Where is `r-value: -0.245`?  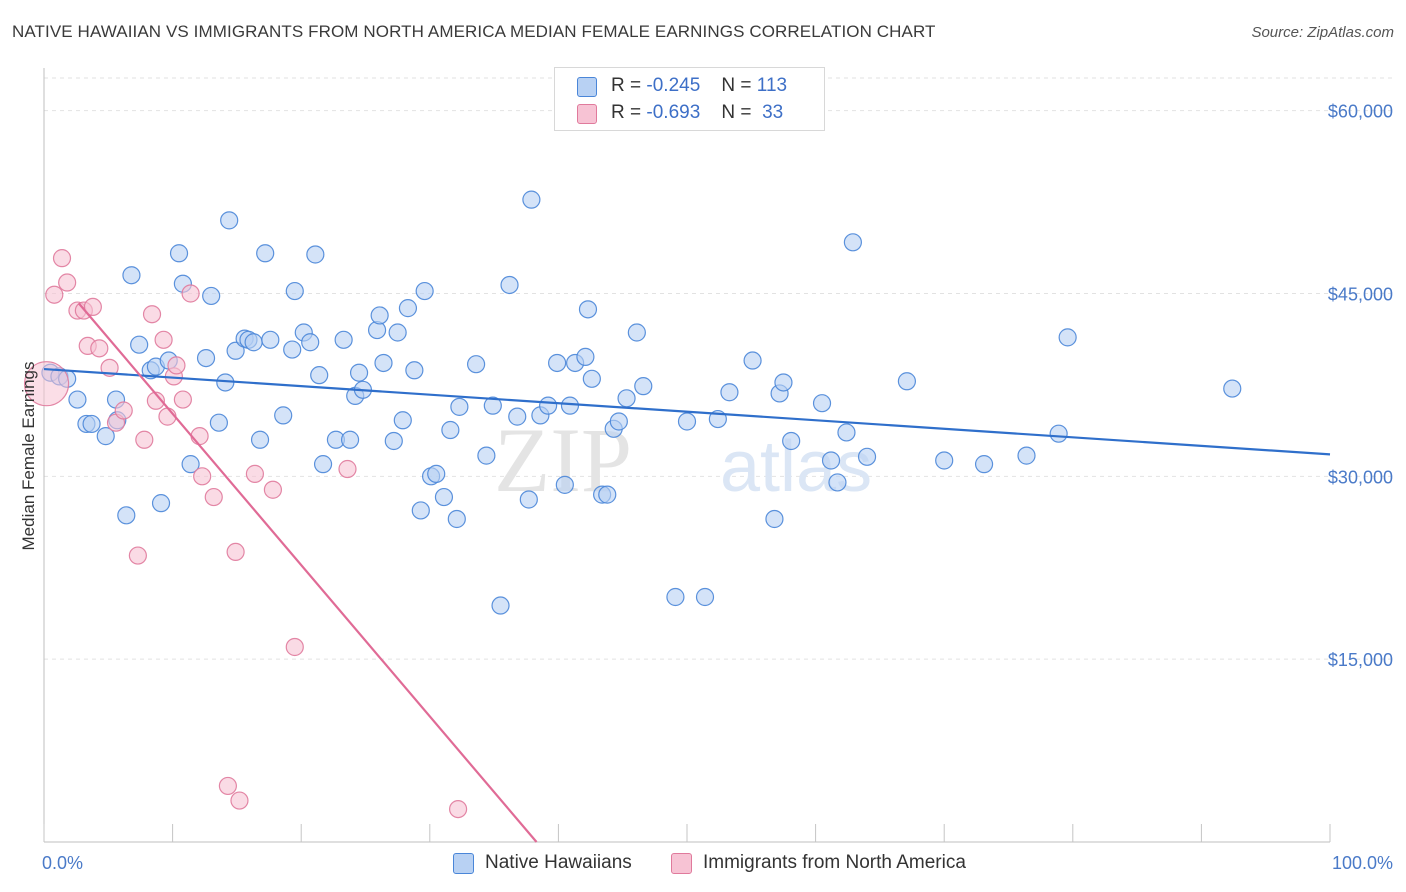
r-value: -0.245 is located at coordinates (673, 85).